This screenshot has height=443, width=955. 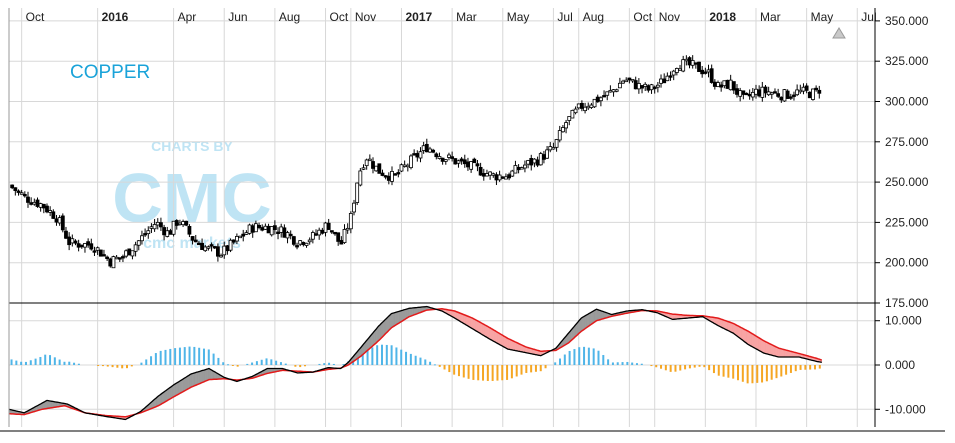 I want to click on x-tick-label: Jun, so click(x=237, y=17).